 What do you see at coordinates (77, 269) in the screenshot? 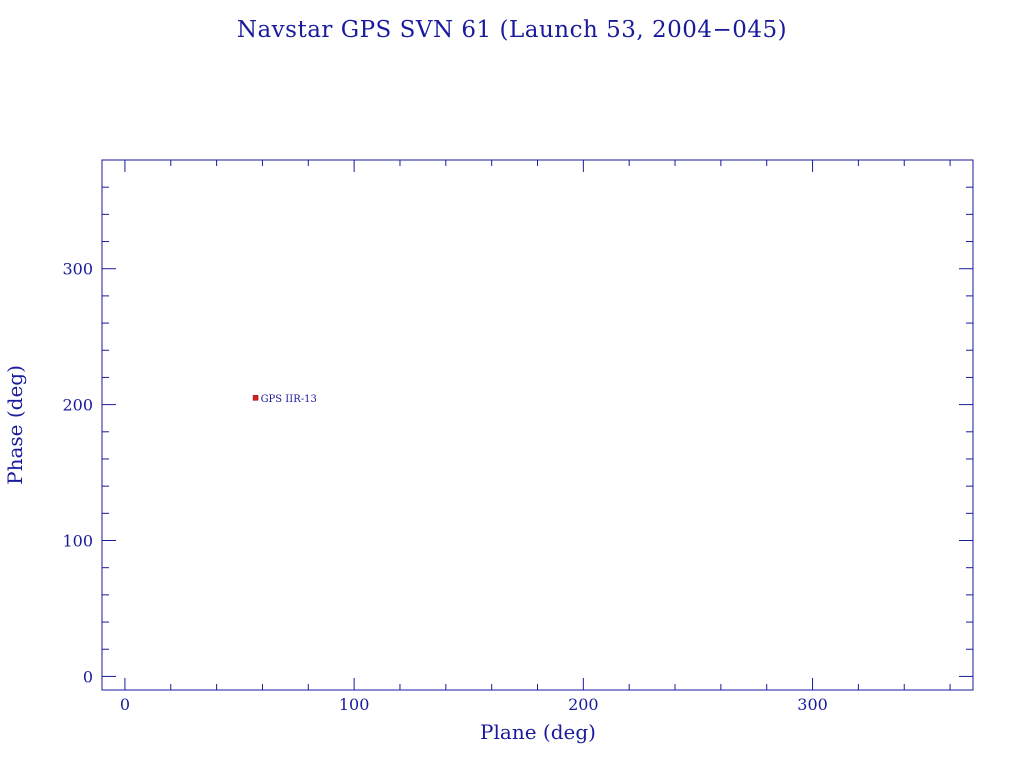
I see `y-tick-label: 300` at bounding box center [77, 269].